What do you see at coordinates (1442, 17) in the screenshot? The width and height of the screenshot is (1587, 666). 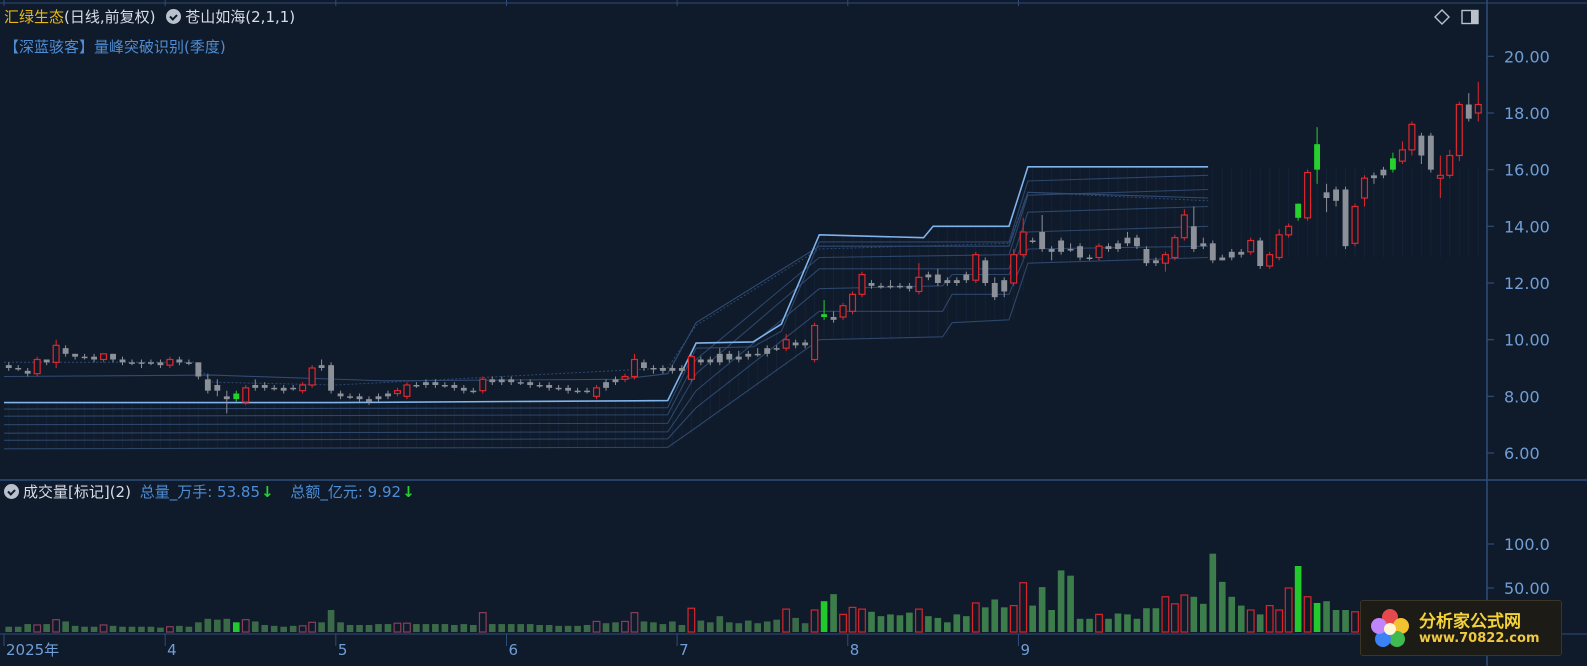 I see `diamond-icon` at bounding box center [1442, 17].